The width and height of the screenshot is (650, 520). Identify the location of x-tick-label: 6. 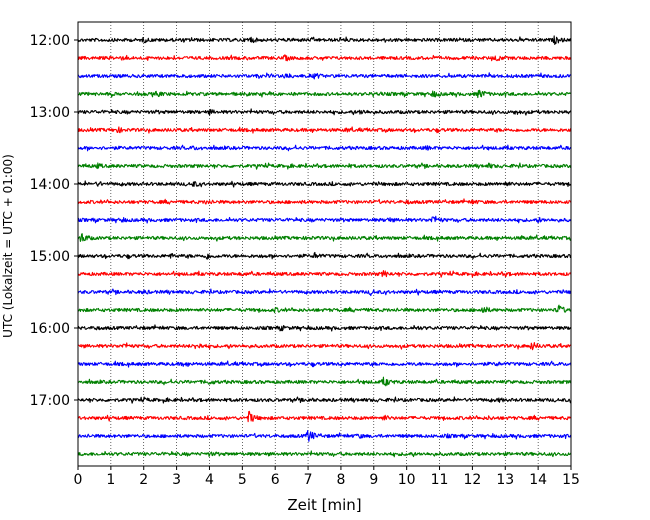
(275, 480).